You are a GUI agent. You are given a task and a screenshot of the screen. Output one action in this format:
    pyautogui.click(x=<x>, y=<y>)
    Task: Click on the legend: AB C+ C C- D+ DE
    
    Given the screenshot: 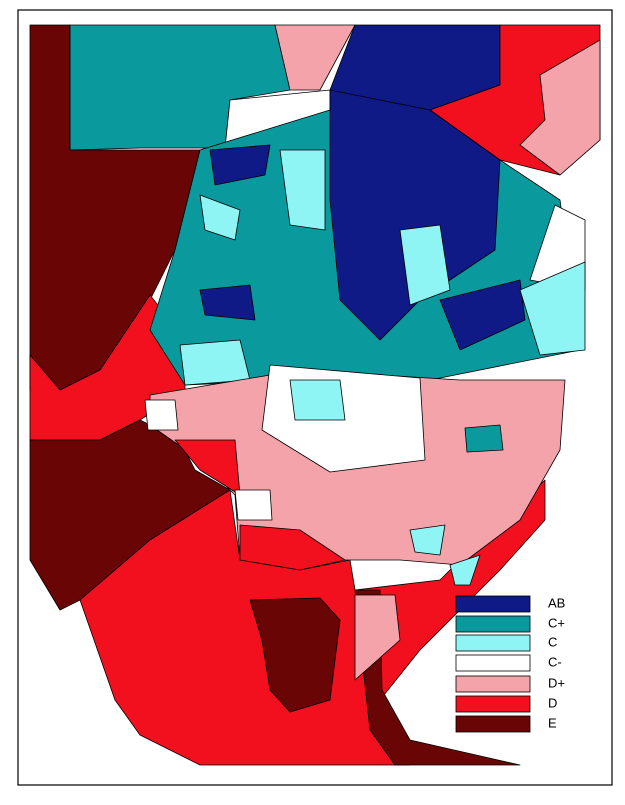 What is the action you would take?
    pyautogui.click(x=510, y=664)
    